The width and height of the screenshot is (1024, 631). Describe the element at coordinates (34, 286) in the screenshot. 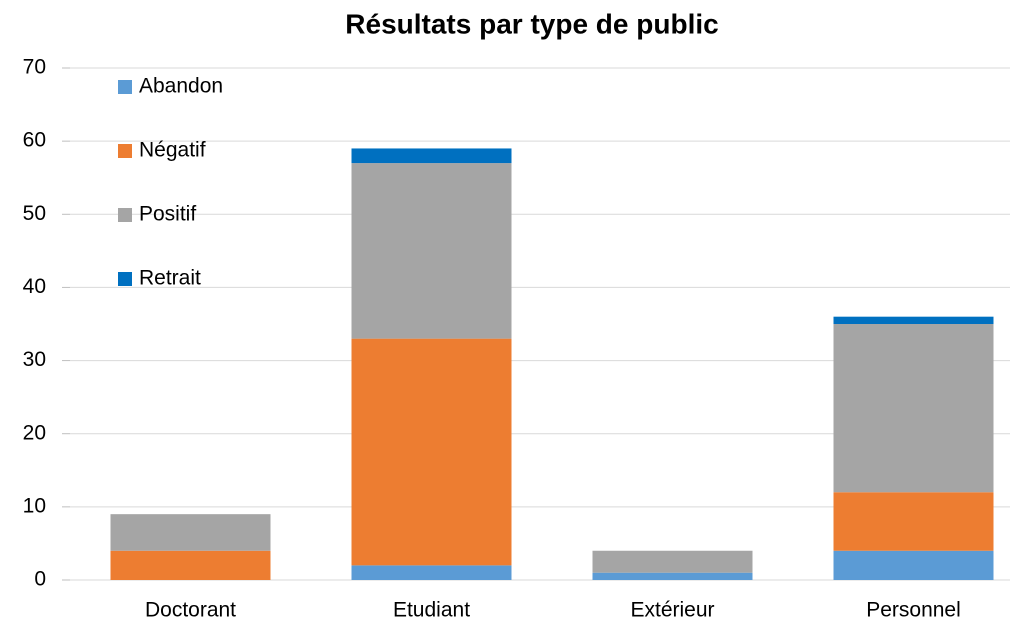

I see `y-tick-label: 40` at that location.